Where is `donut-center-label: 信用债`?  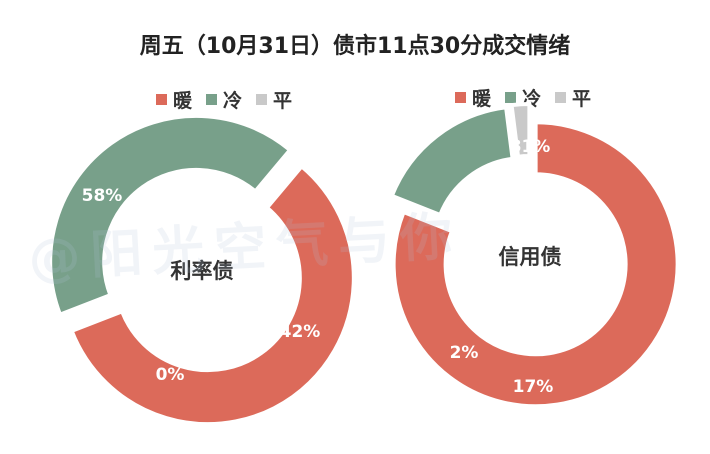 donut-center-label: 信用债 is located at coordinates (530, 257).